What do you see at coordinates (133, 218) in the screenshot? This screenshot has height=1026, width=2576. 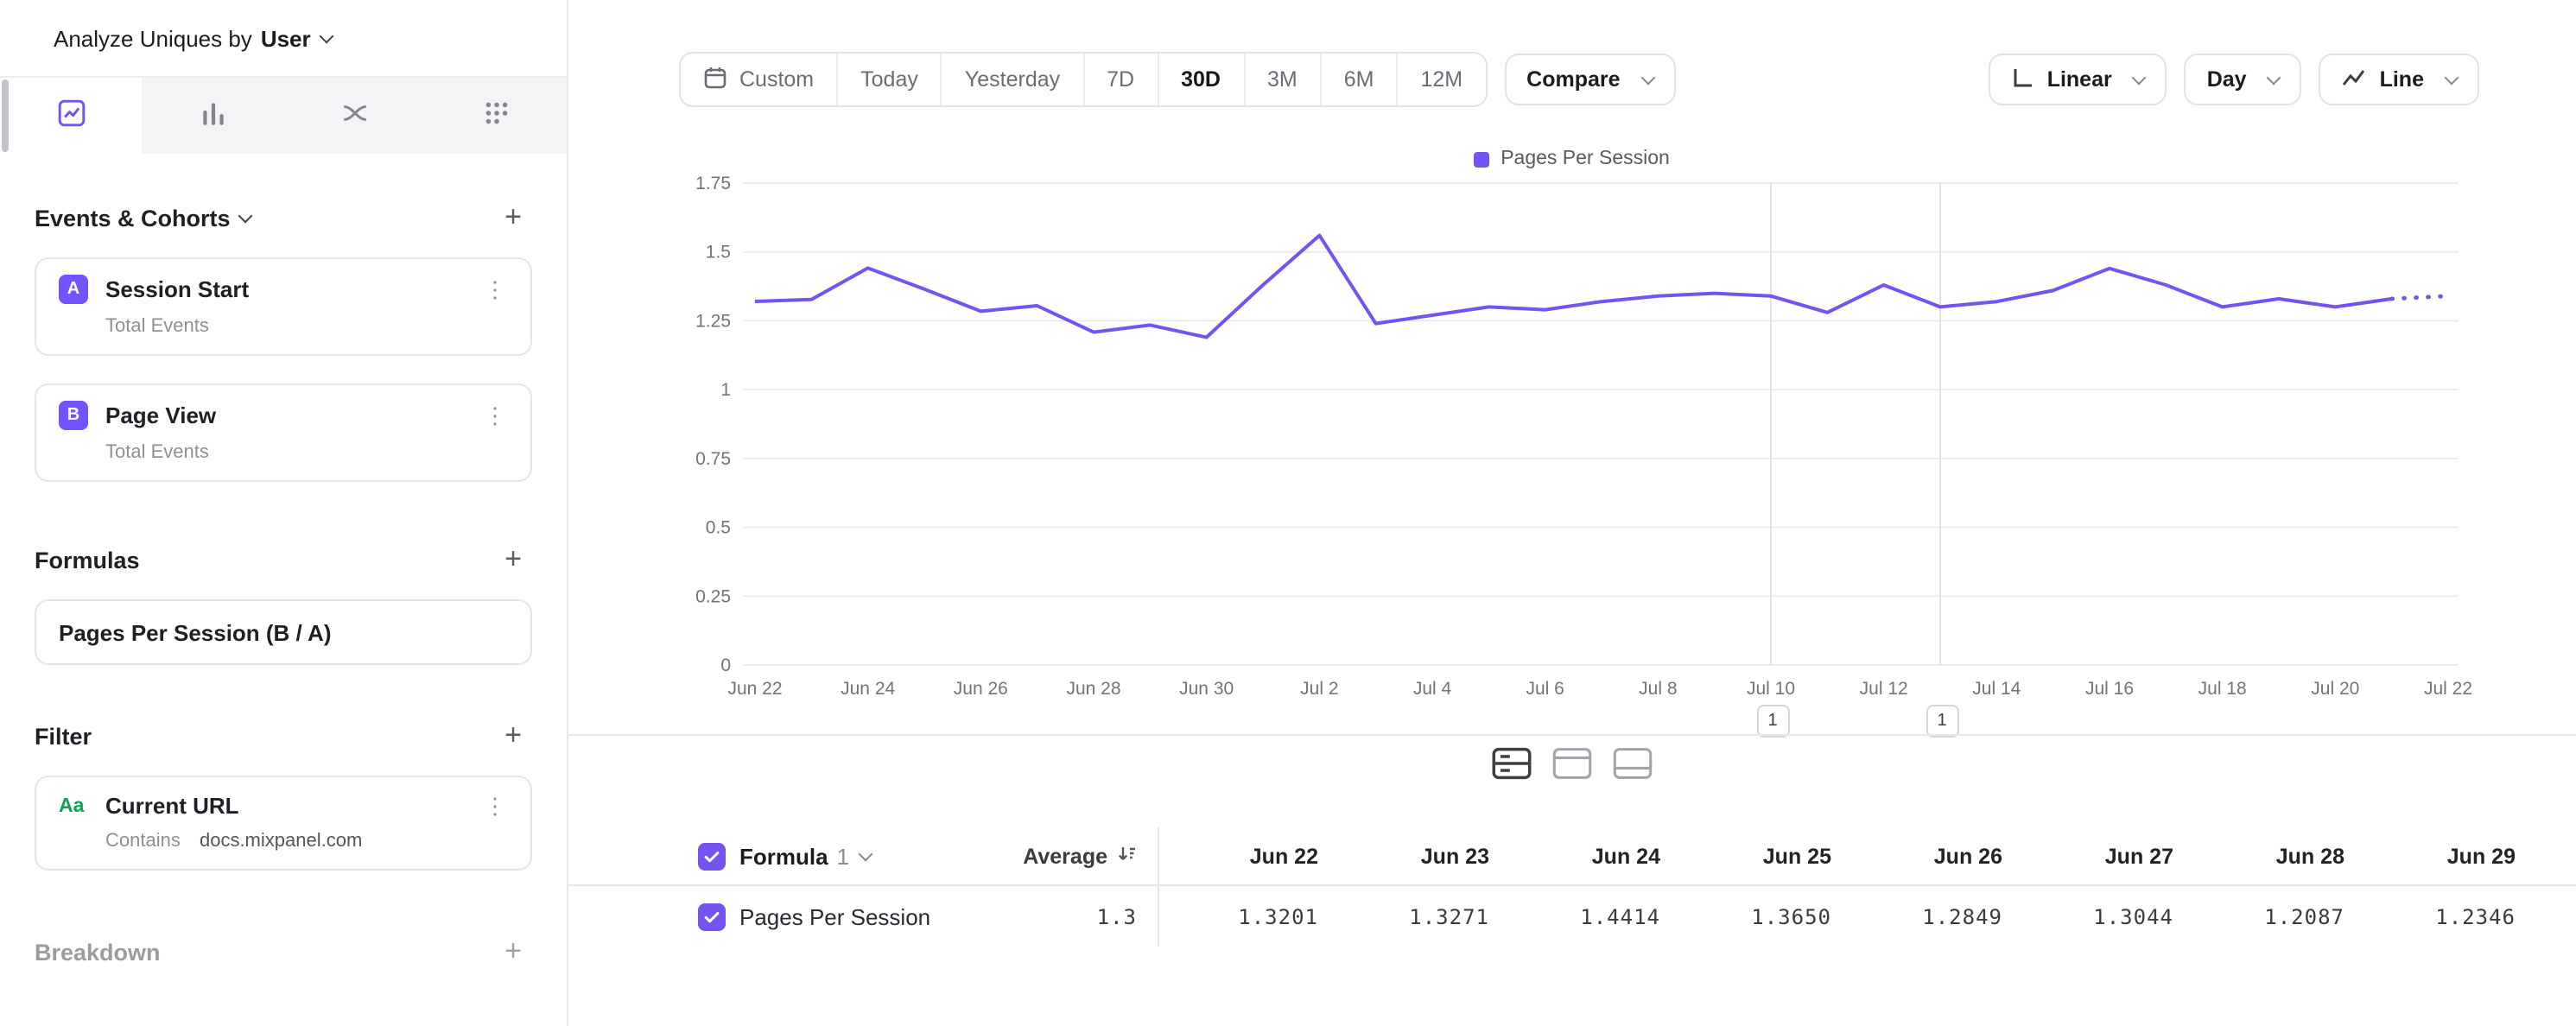 I see `events-cohorts-title: Events & Cohorts` at bounding box center [133, 218].